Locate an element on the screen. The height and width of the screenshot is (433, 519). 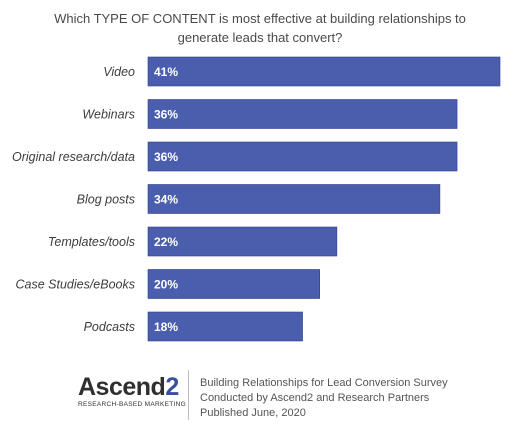
value-label-case-studies-ebooks: 20% is located at coordinates (166, 285).